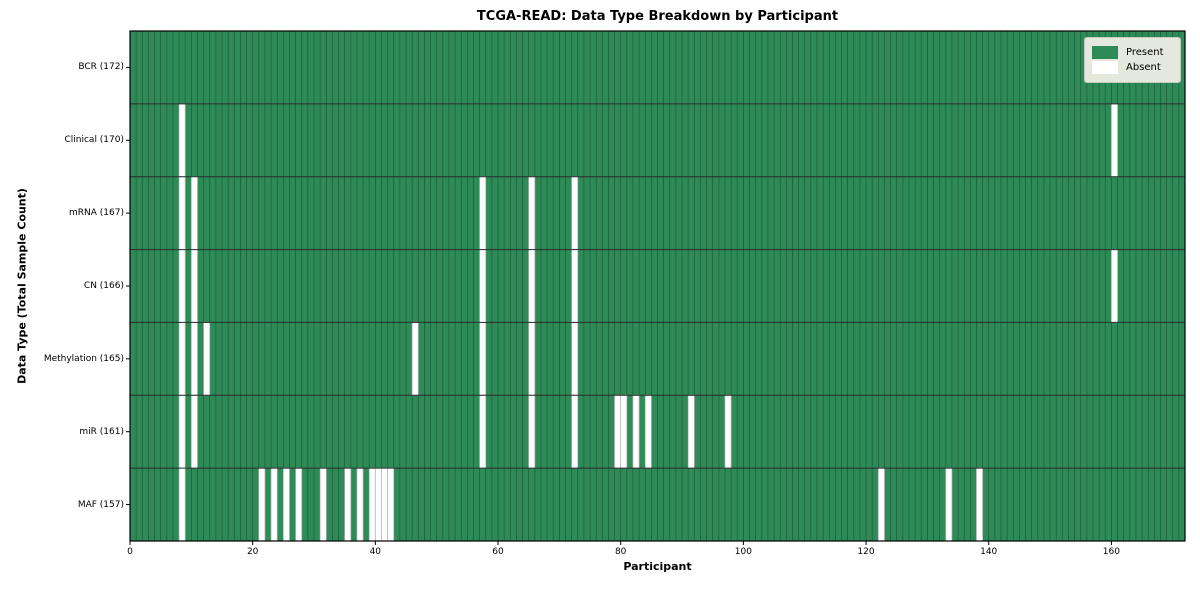 This screenshot has height=600, width=1200. What do you see at coordinates (1145, 52) in the screenshot?
I see `legend-label-present: Present` at bounding box center [1145, 52].